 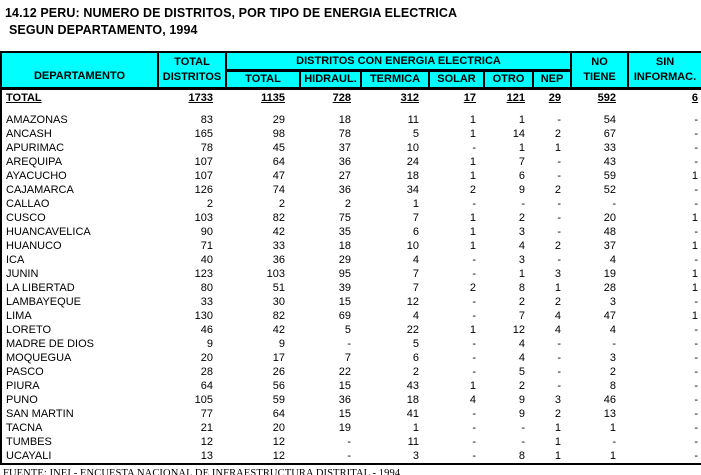 What do you see at coordinates (344, 218) in the screenshot?
I see `value-cell: 75` at bounding box center [344, 218].